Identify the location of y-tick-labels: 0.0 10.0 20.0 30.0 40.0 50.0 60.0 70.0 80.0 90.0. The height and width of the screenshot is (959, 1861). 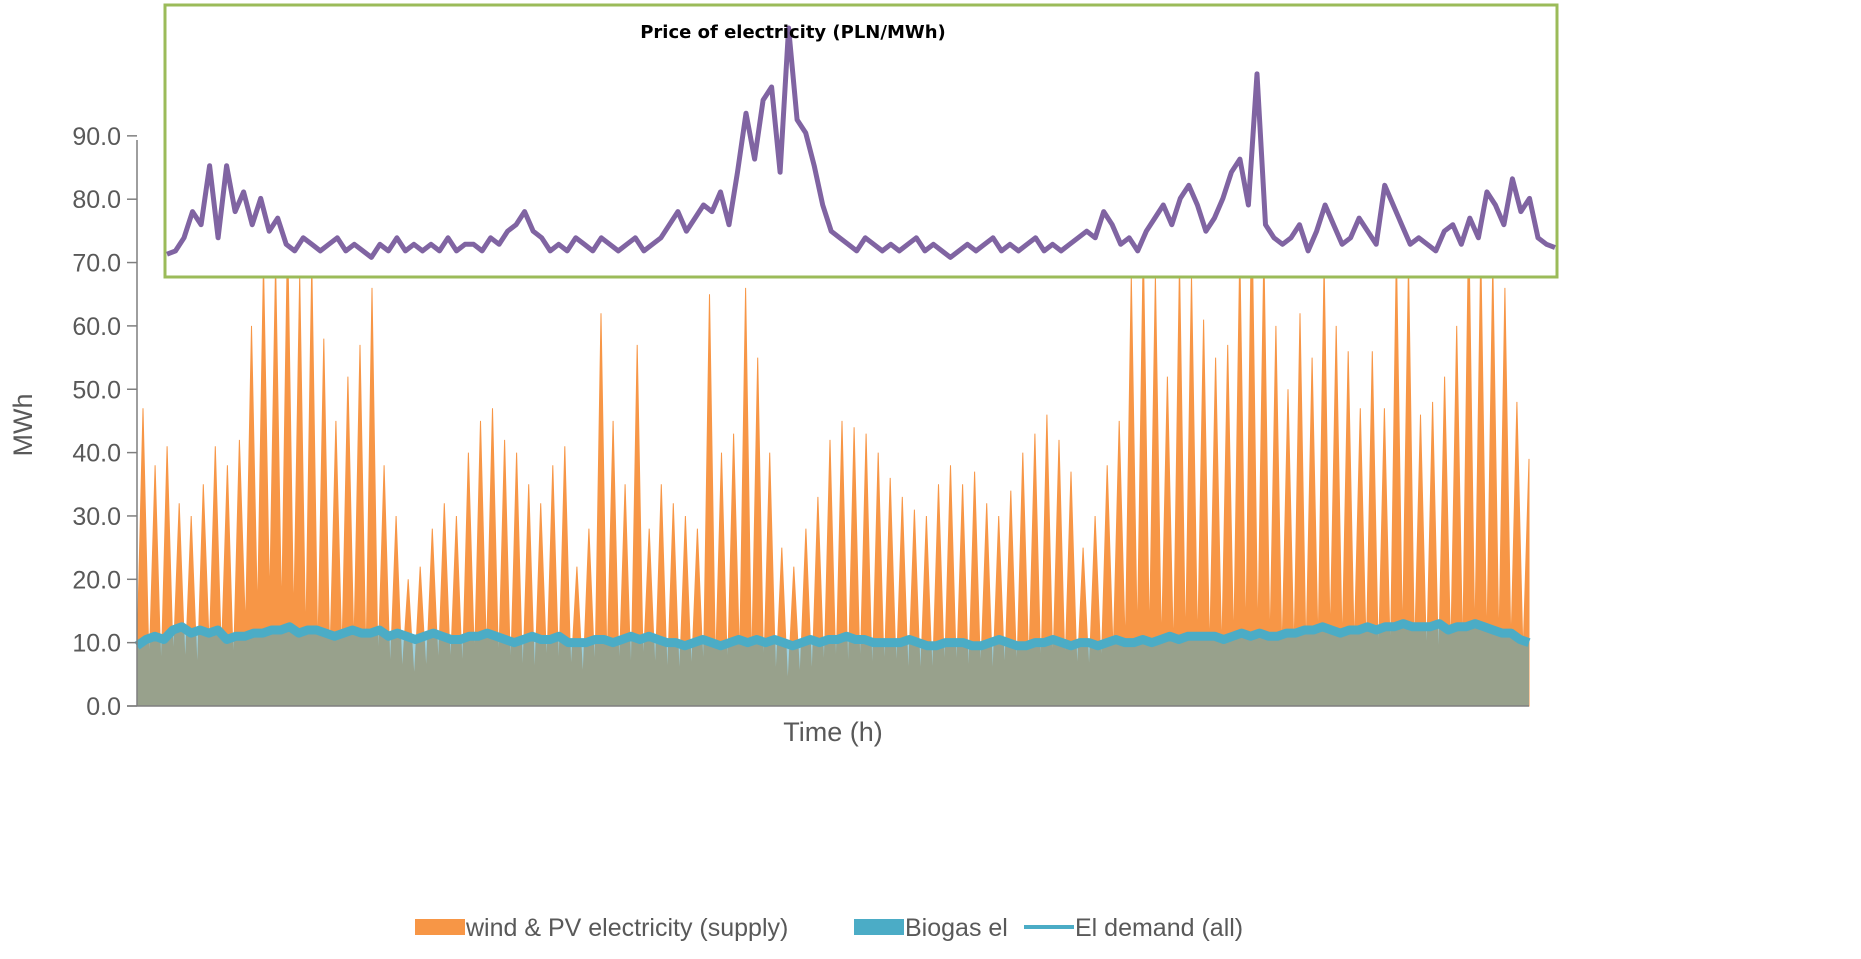
(104, 422).